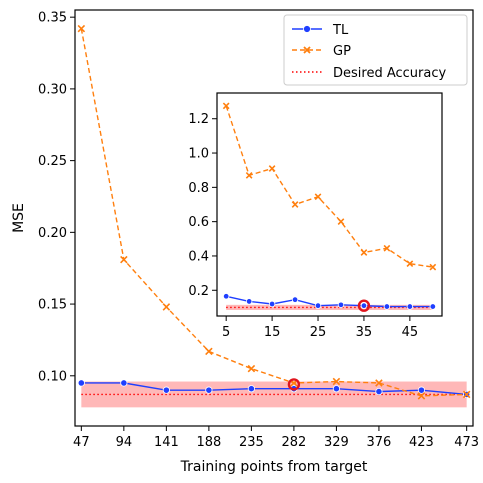  What do you see at coordinates (52, 161) in the screenshot?
I see `main-y-tick-label: 0.25` at bounding box center [52, 161].